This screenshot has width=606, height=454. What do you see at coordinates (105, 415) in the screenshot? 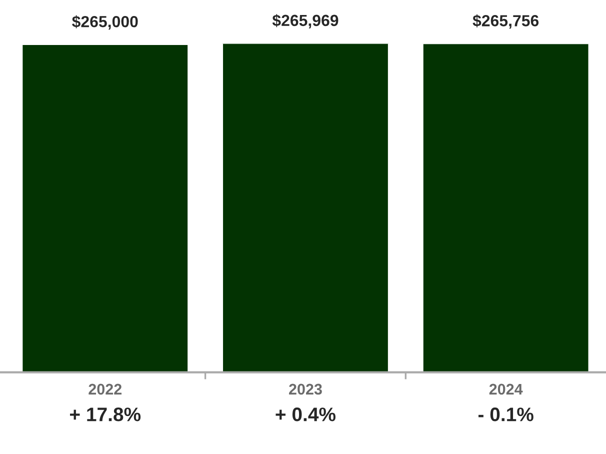
I see `text: + 17.8%` at bounding box center [105, 415].